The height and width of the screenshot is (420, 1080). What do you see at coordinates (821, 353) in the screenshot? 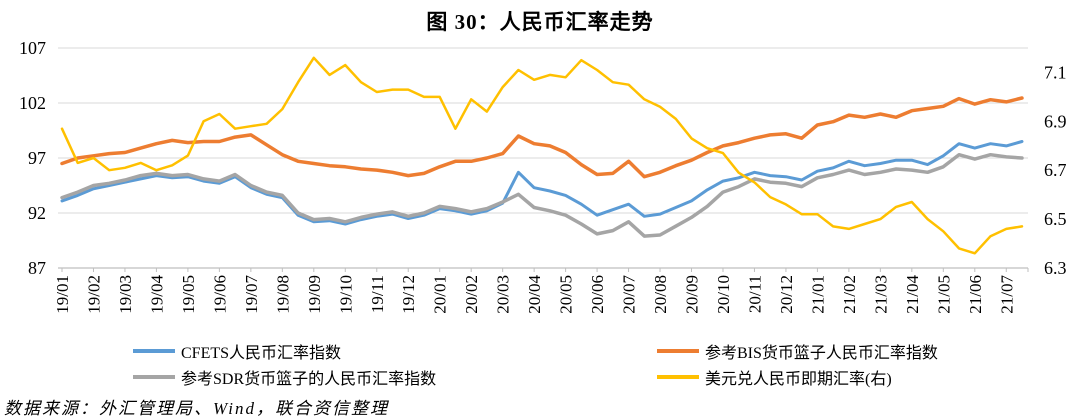
I see `legend-label-bis: 参考BIS货币篮子人民币汇率指数` at bounding box center [821, 353].